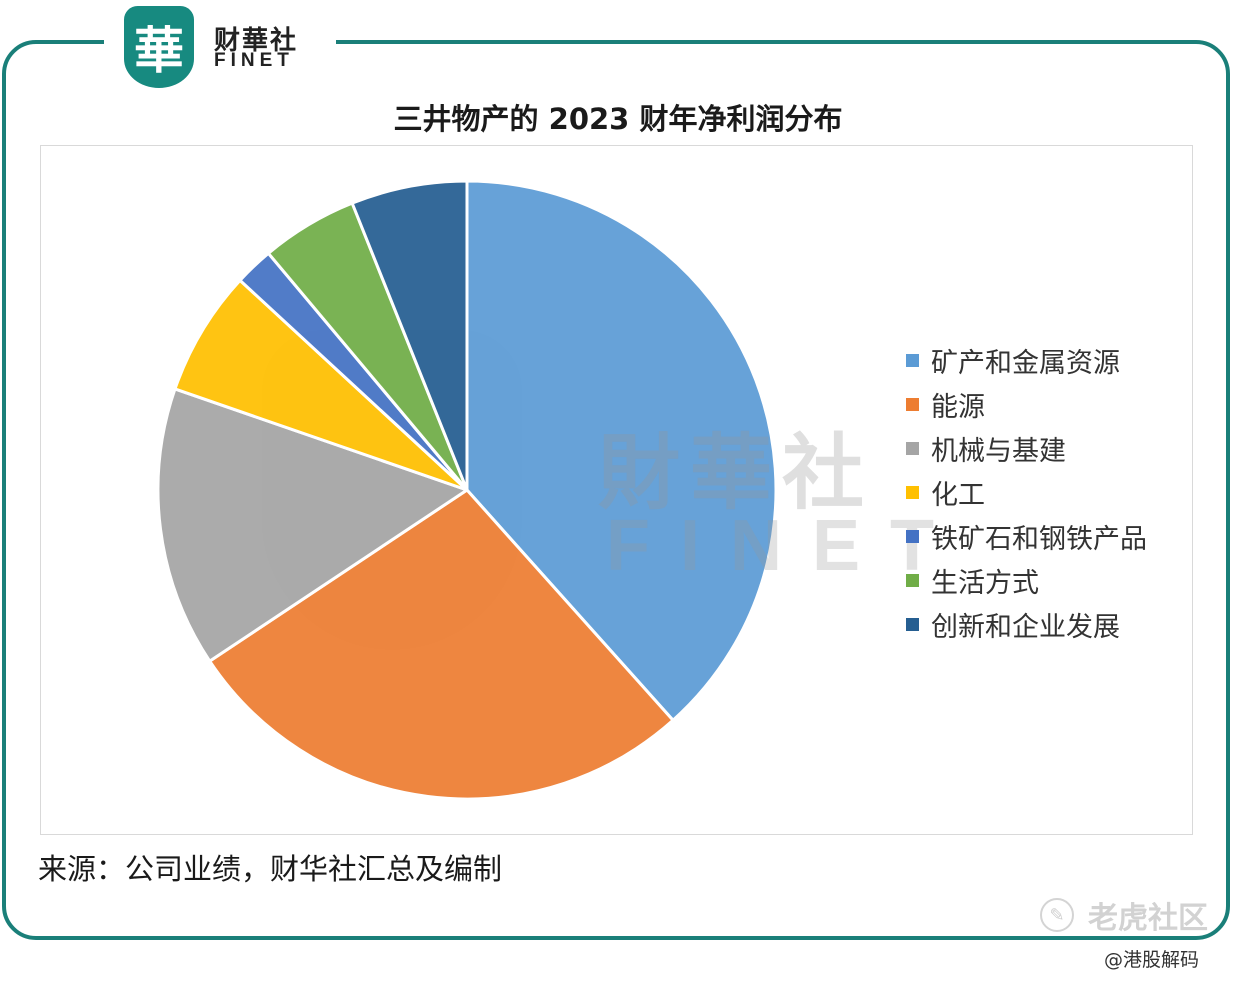  What do you see at coordinates (785, 546) in the screenshot?
I see `watermark-english: FINET` at bounding box center [785, 546].